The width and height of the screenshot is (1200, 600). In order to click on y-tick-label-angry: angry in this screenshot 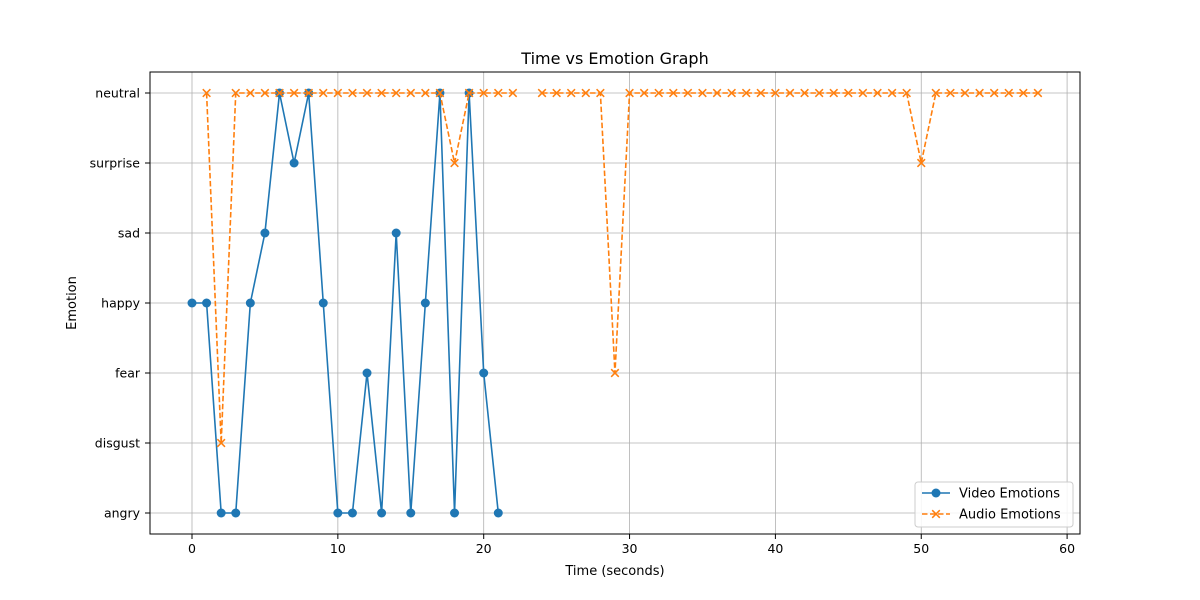, I will do `click(122, 513)`.